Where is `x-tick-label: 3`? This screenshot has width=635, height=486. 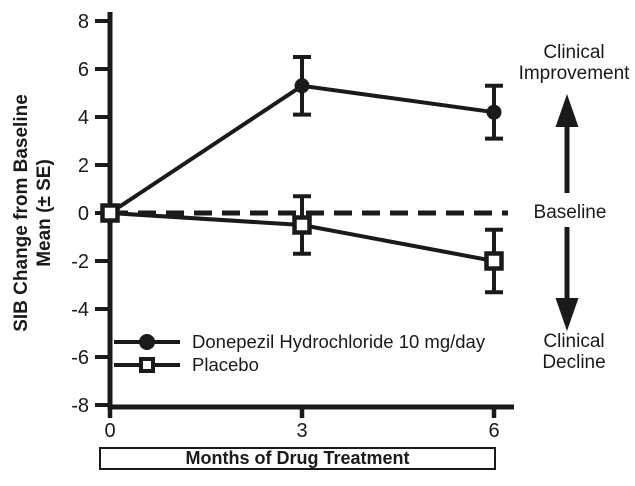
x-tick-label: 3 is located at coordinates (301, 431).